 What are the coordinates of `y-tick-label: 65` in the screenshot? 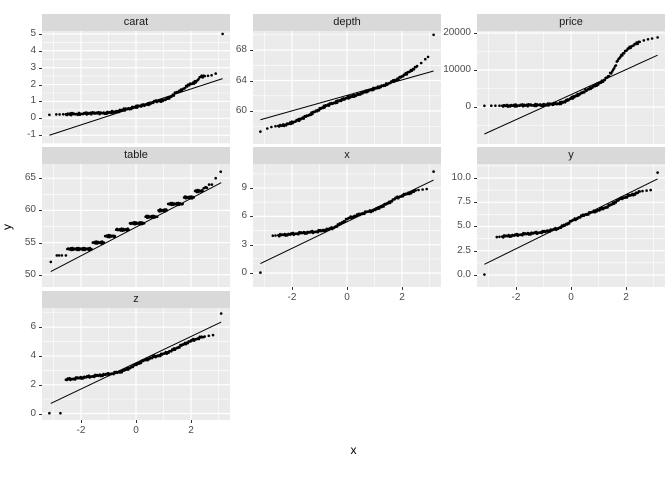 It's located at (30, 177).